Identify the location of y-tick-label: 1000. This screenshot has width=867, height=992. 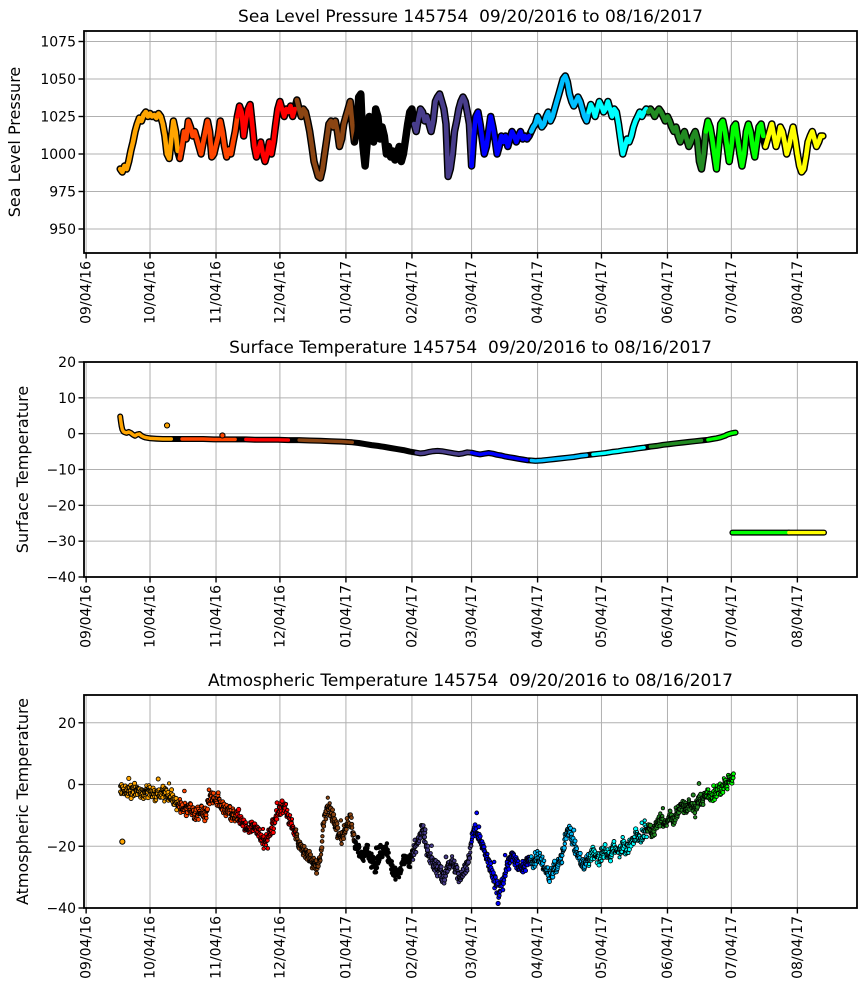
(58, 155).